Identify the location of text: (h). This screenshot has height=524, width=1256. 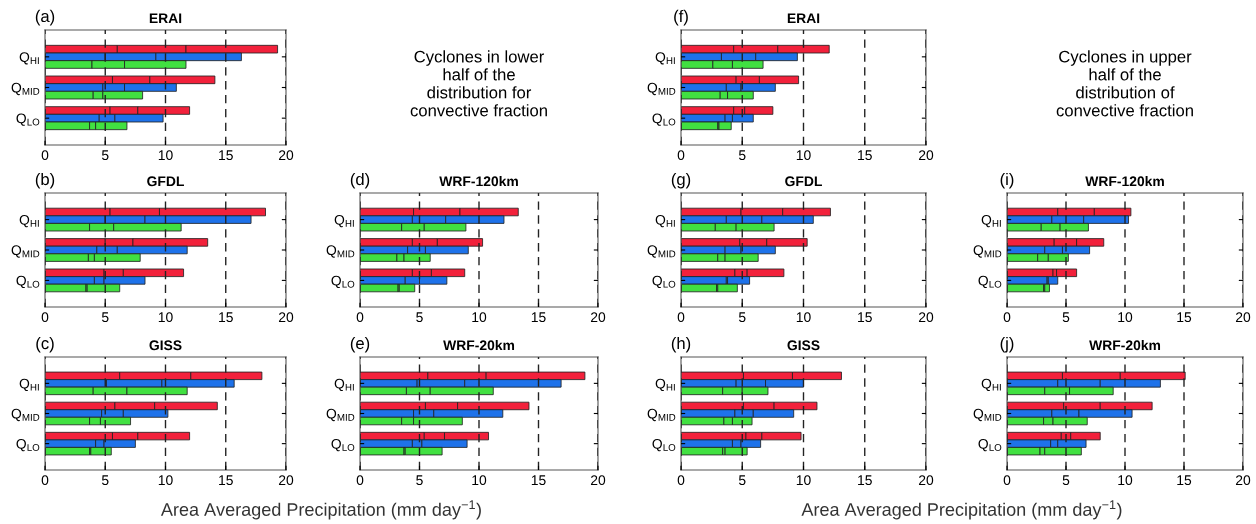
(681, 344).